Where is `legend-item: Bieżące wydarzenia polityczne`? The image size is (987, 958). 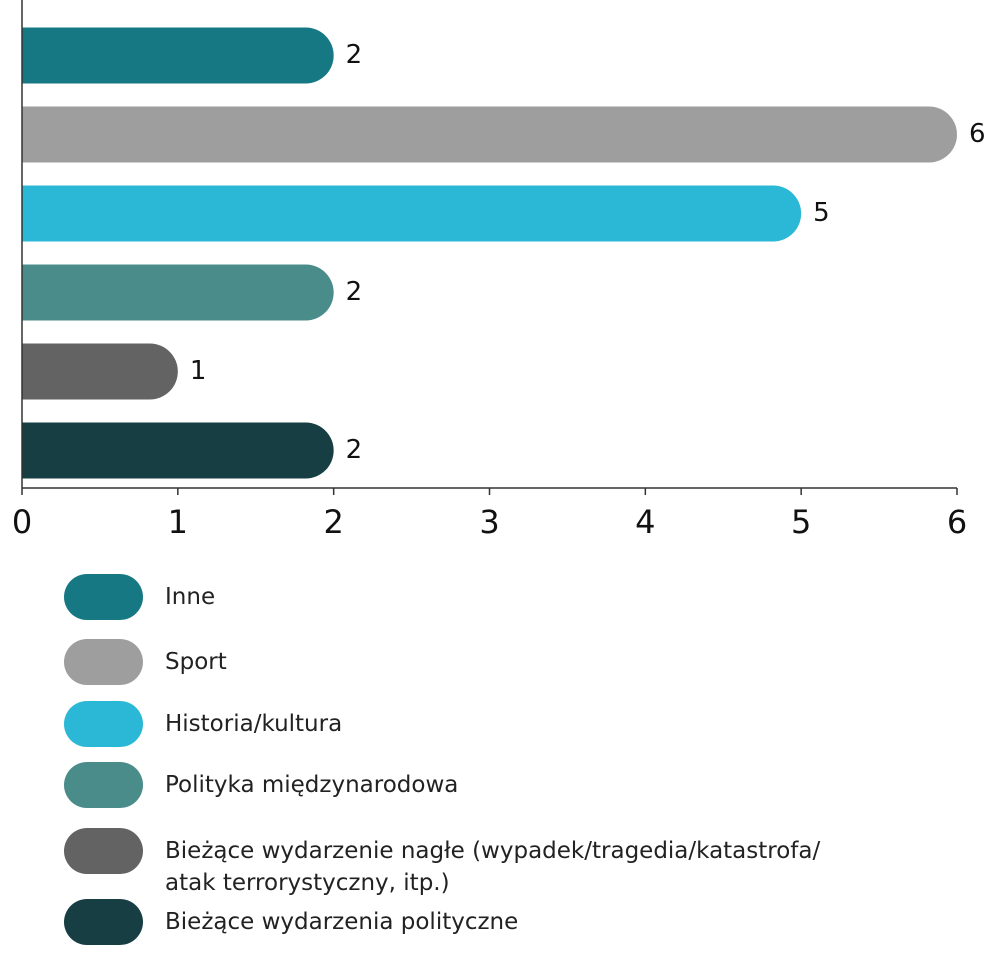
legend-item: Bieżące wydarzenia polityczne is located at coordinates (493, 922).